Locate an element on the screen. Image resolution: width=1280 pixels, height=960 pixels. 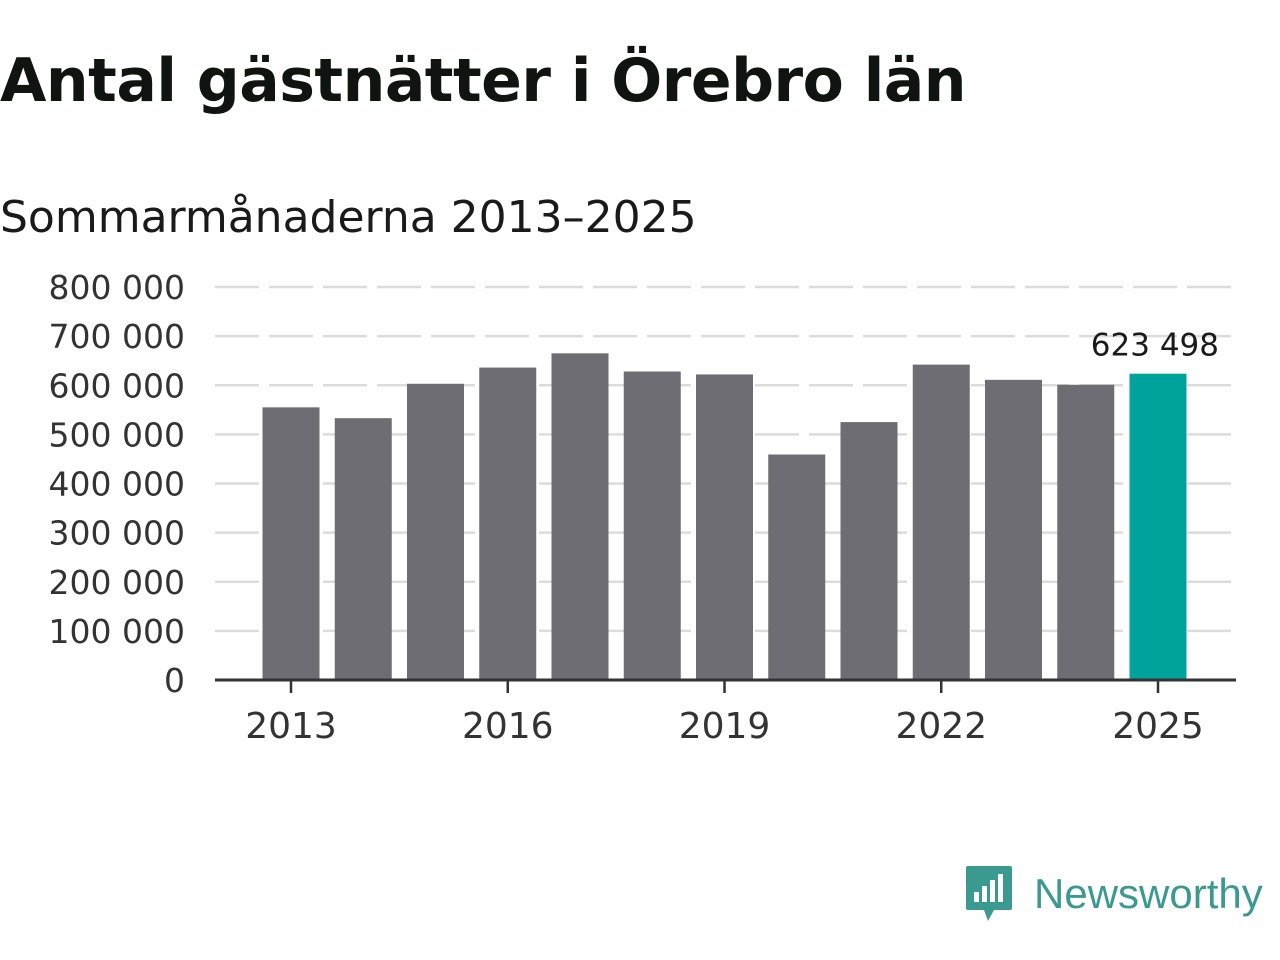
x-tick-label: 2016 is located at coordinates (508, 726).